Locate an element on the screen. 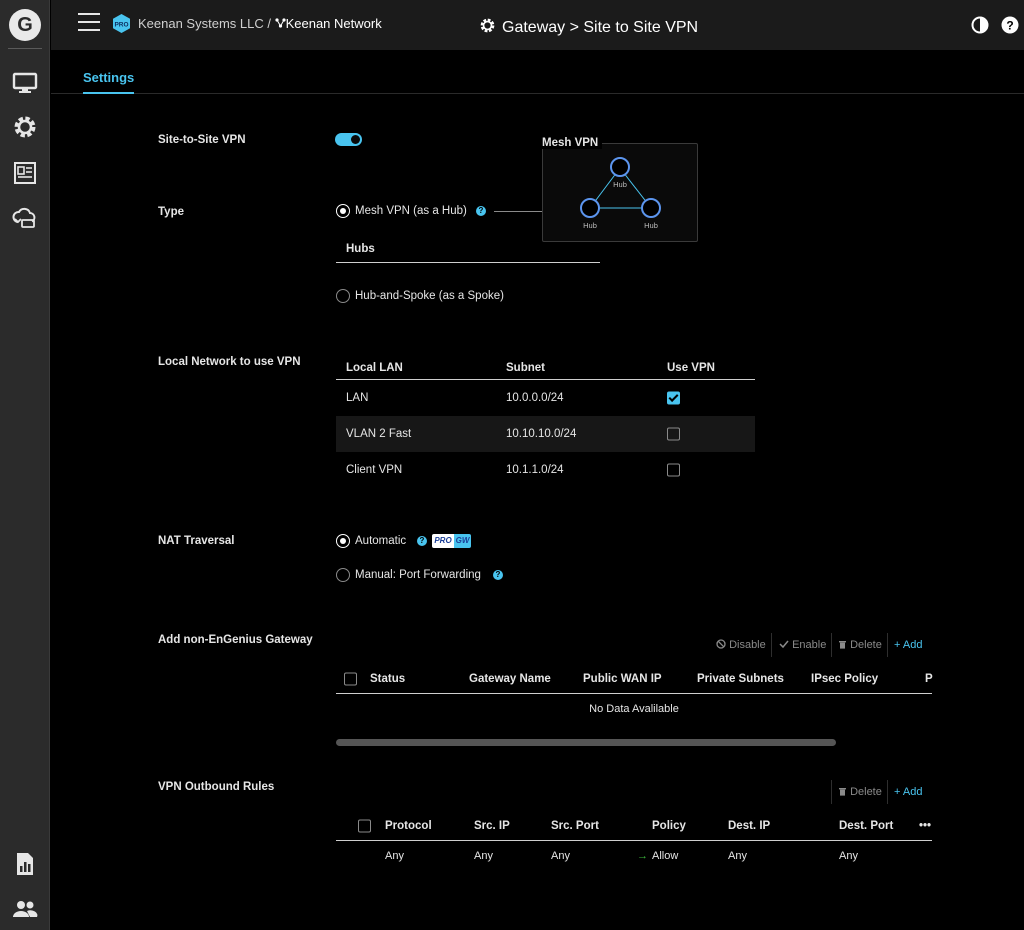  delete-button: Delete is located at coordinates (860, 645).